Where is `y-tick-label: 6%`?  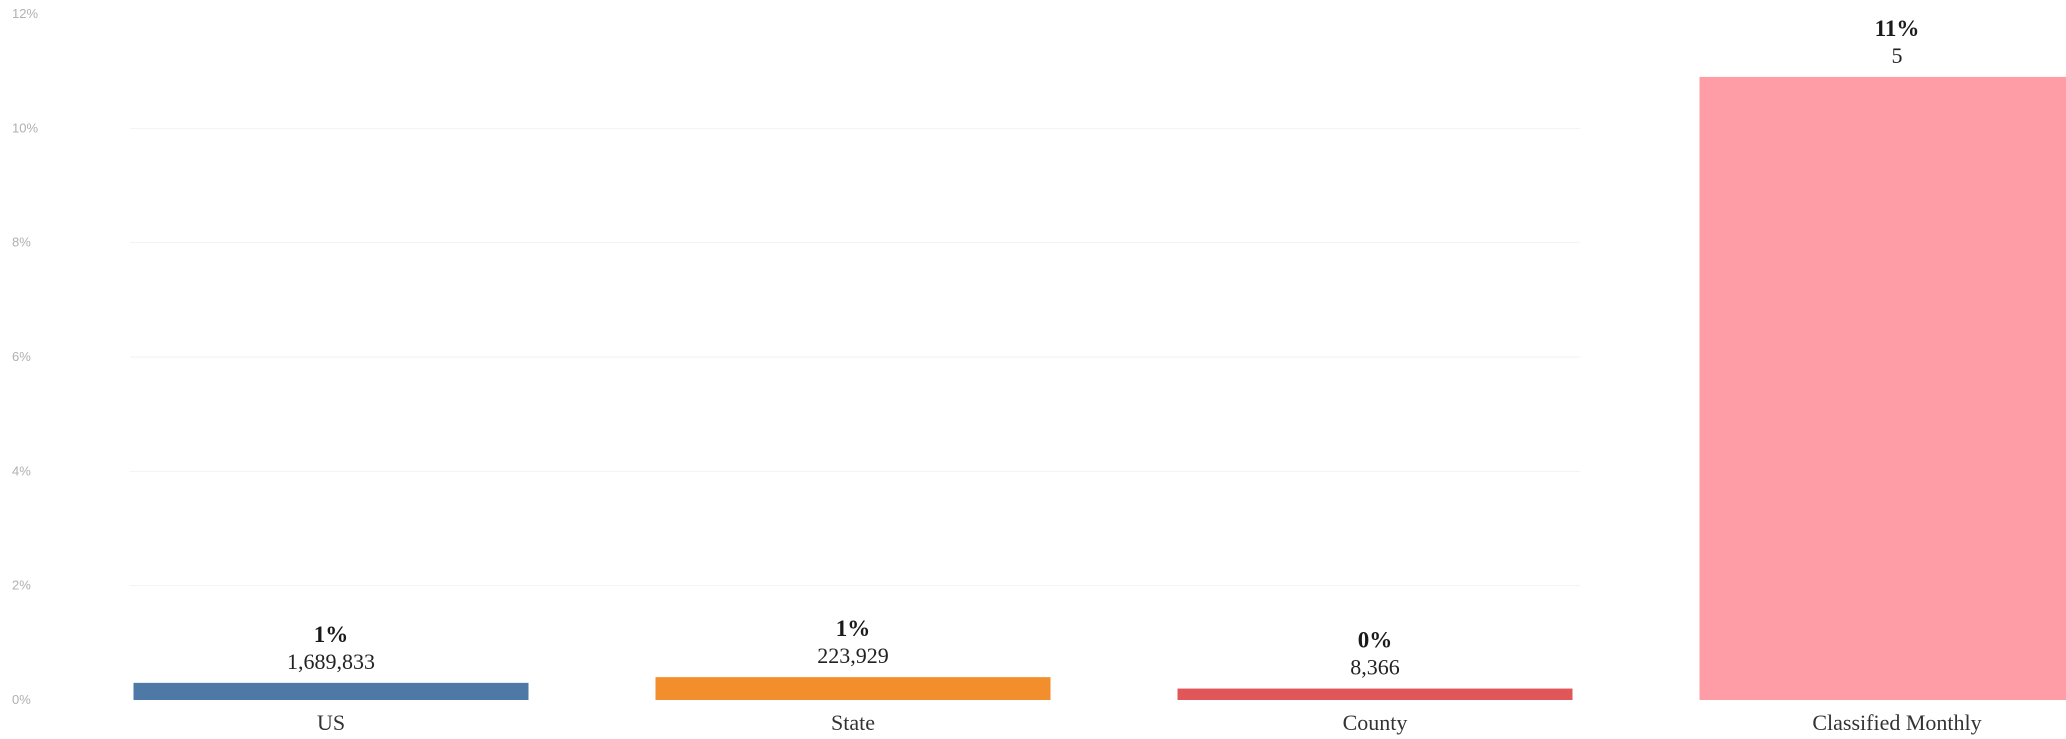 y-tick-label: 6% is located at coordinates (21, 356).